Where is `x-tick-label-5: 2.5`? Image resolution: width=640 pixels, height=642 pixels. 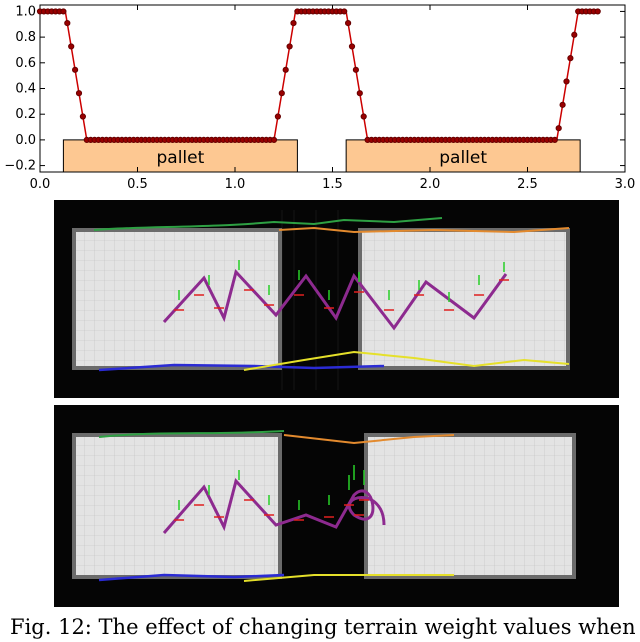 x-tick-label-5: 2.5 is located at coordinates (527, 184).